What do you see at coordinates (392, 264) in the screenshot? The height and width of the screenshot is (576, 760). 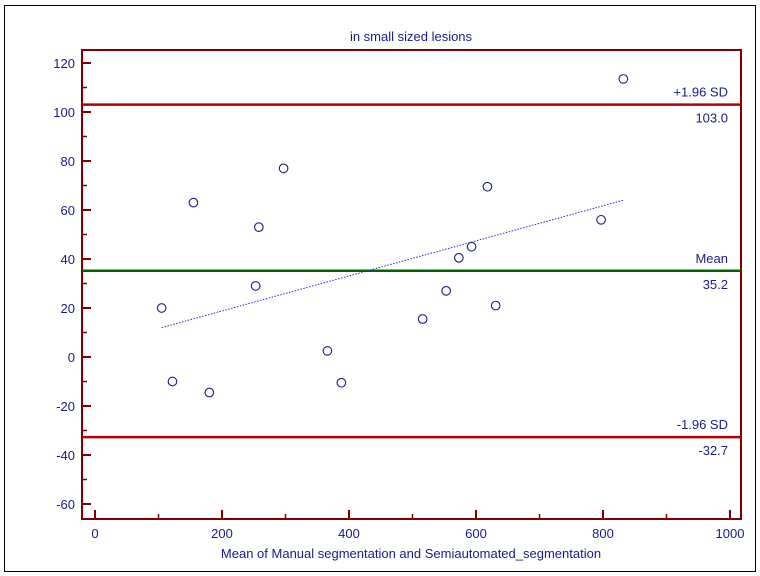 I see `regression-line` at bounding box center [392, 264].